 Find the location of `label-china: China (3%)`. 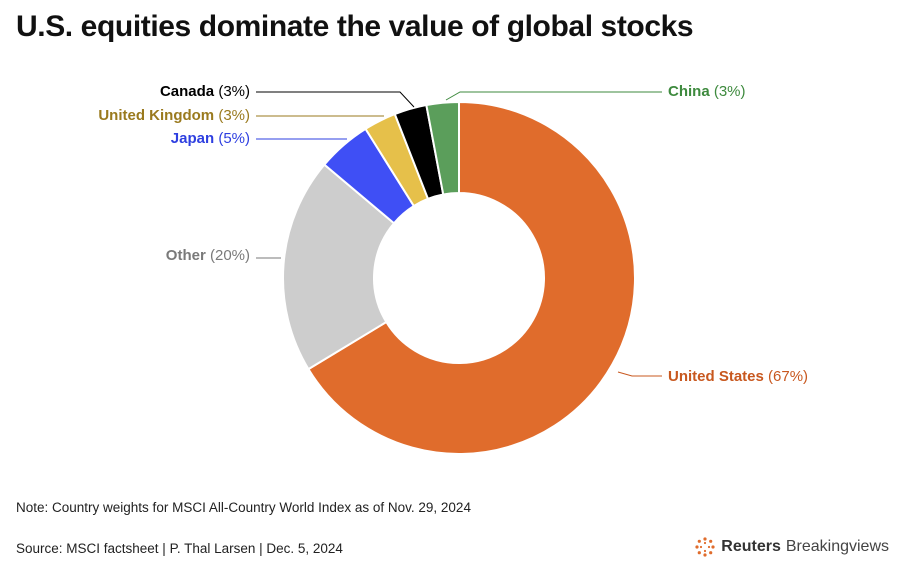

label-china: China (3%) is located at coordinates (707, 91).